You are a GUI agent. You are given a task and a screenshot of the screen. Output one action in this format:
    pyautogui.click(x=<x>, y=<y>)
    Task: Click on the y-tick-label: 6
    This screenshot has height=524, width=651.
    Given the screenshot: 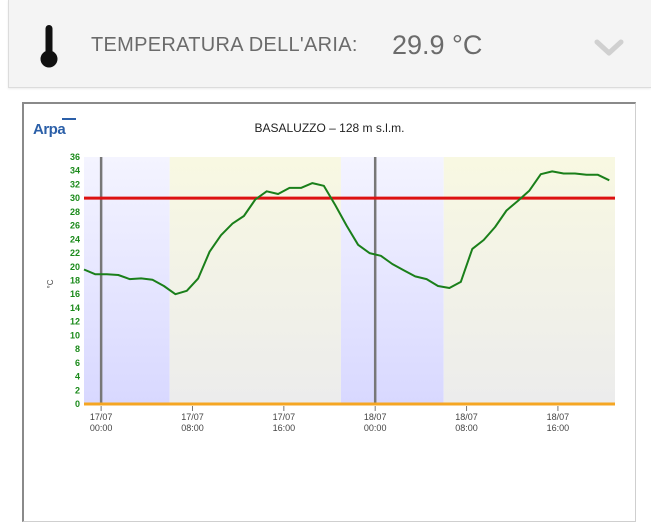 What is the action you would take?
    pyautogui.click(x=77, y=363)
    